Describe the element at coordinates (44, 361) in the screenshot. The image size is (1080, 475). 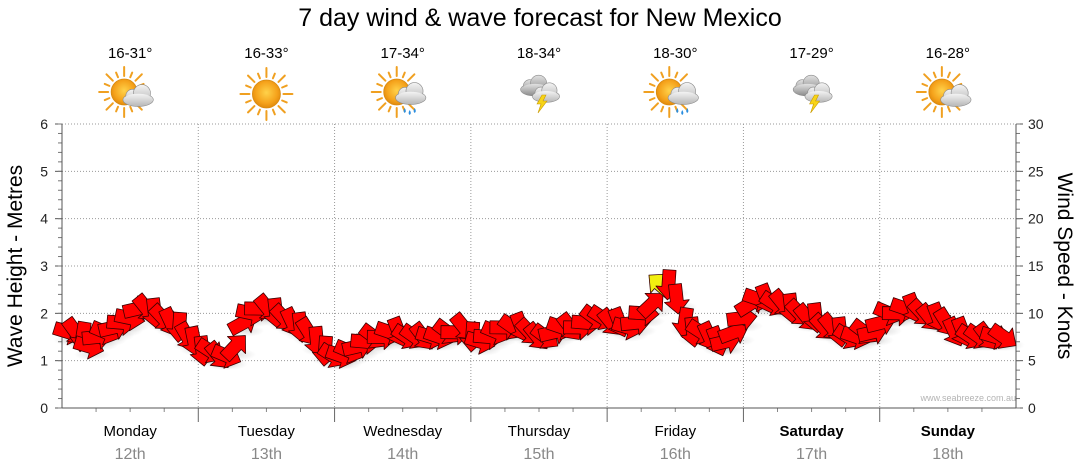
I see `left-tick-label: 1` at that location.